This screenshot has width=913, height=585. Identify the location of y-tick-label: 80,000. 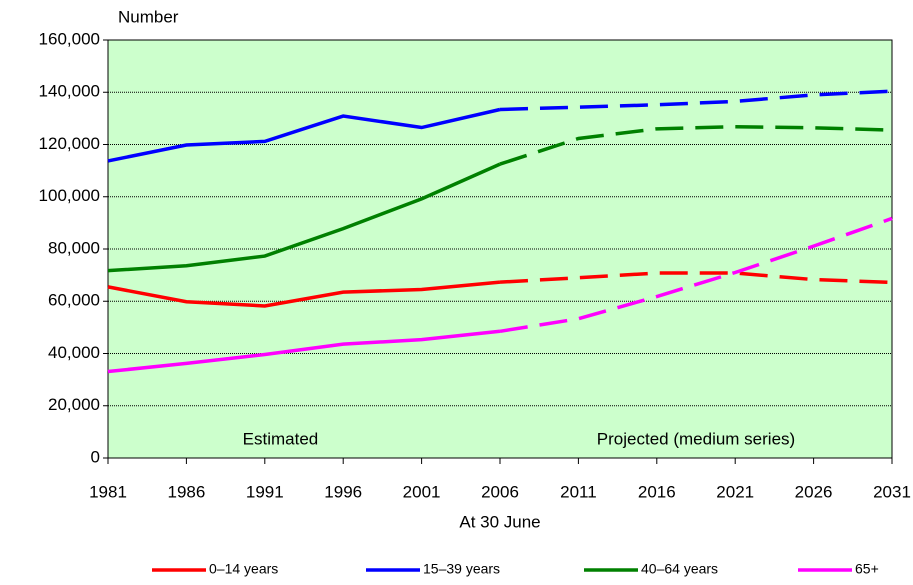
(74, 247).